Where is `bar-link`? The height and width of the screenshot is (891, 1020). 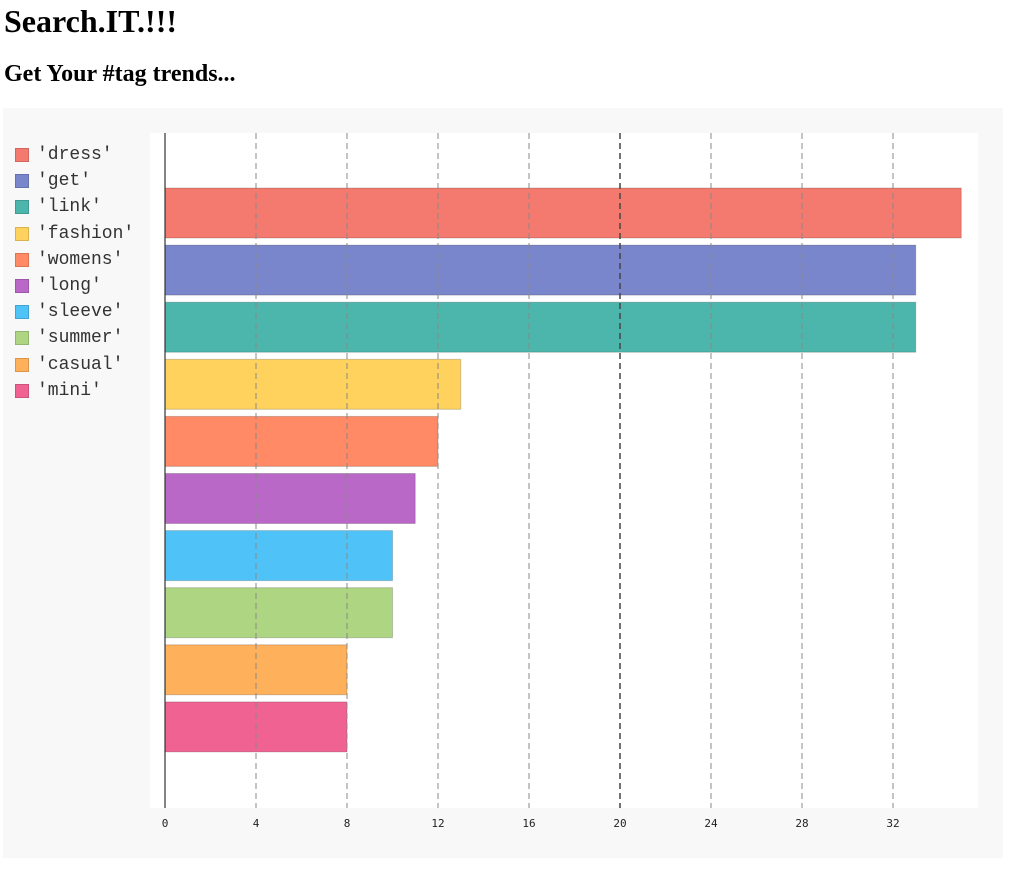 bar-link is located at coordinates (540, 327).